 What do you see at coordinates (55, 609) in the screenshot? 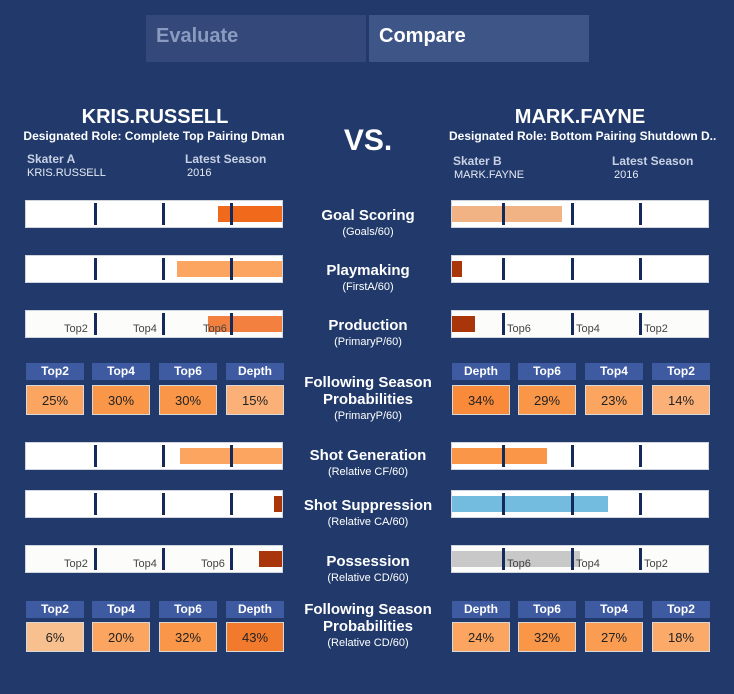
I see `prob-header-a-top2: Top2` at bounding box center [55, 609].